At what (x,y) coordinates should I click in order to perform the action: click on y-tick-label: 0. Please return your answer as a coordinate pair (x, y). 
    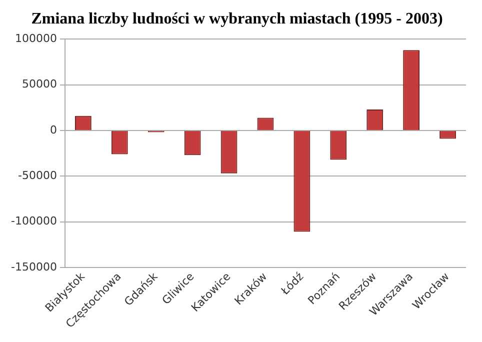
    Looking at the image, I should click on (53, 129).